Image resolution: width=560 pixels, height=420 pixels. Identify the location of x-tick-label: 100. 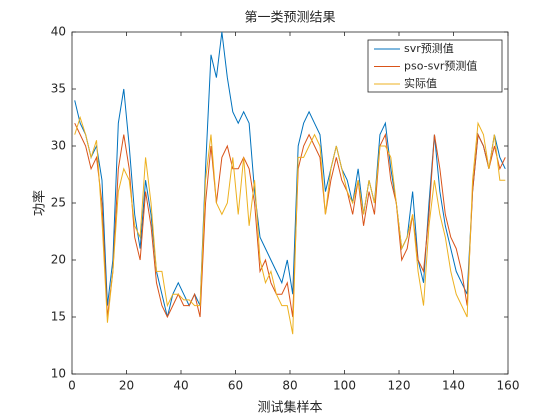
(344, 386).